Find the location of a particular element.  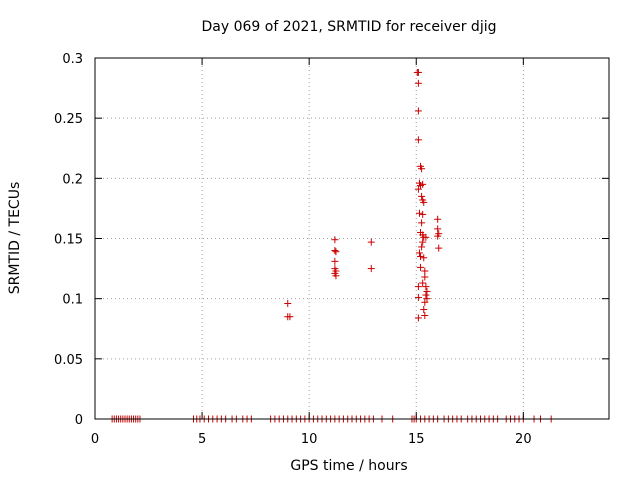

x-tick-labels: 0 5 10 15 20 is located at coordinates (311, 439).